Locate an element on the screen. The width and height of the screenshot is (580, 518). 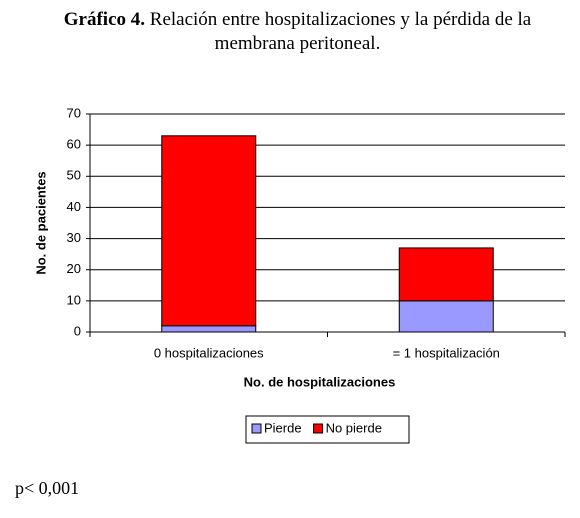
legend-label: No pierde is located at coordinates (354, 427).